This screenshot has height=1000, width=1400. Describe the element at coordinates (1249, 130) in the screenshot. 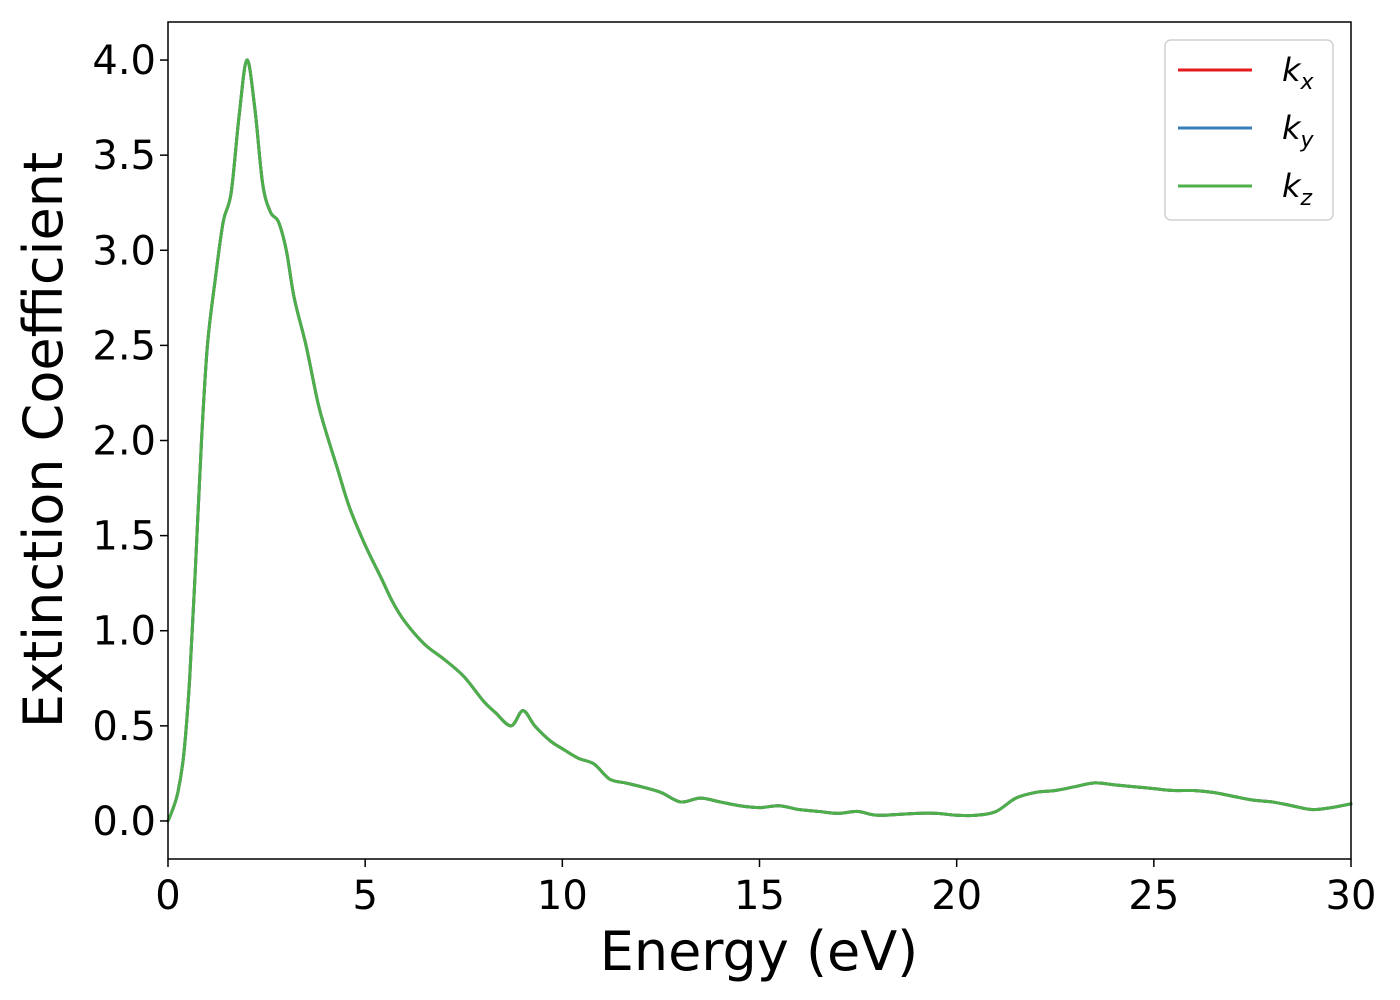

I see `legend-box` at that location.